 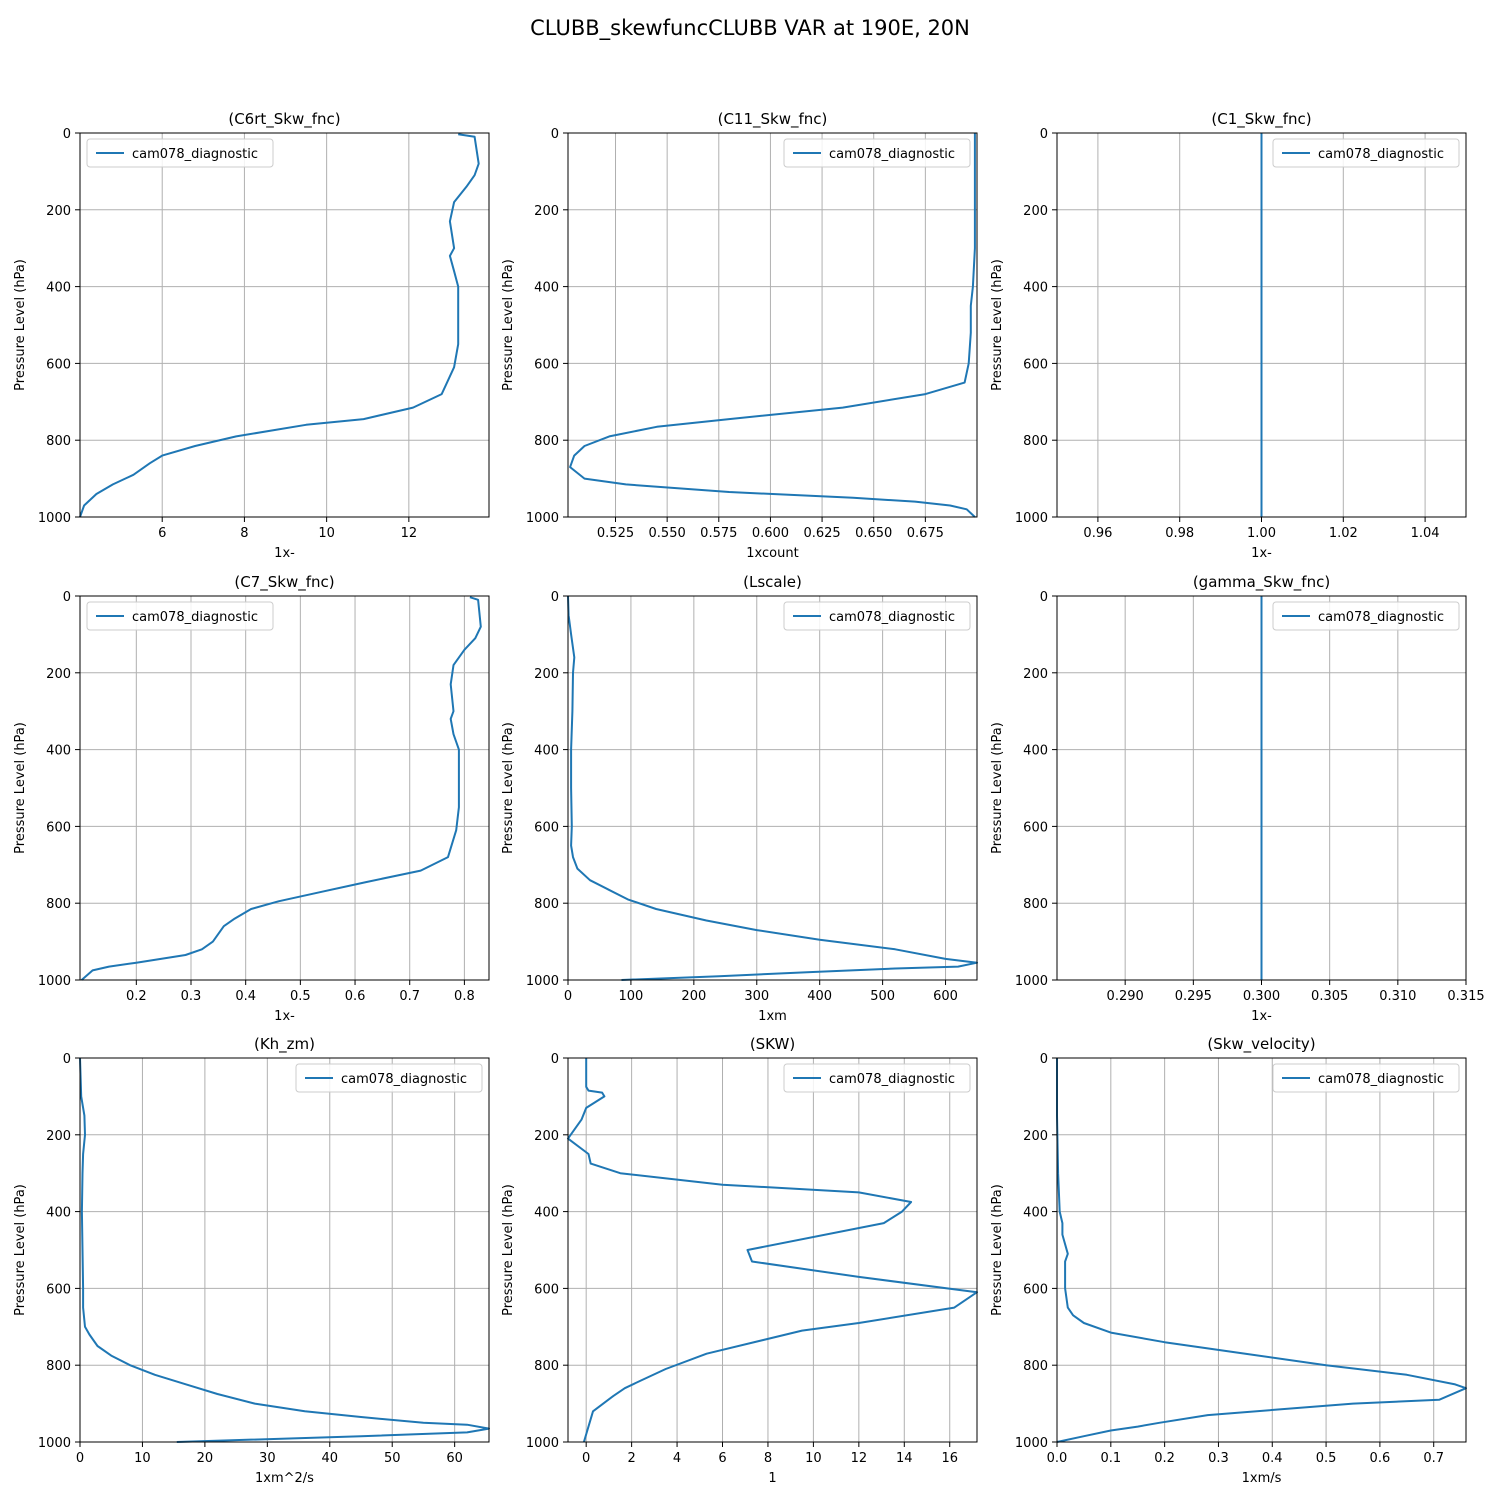 What do you see at coordinates (300, 996) in the screenshot?
I see `x-tick-label: 0.5` at bounding box center [300, 996].